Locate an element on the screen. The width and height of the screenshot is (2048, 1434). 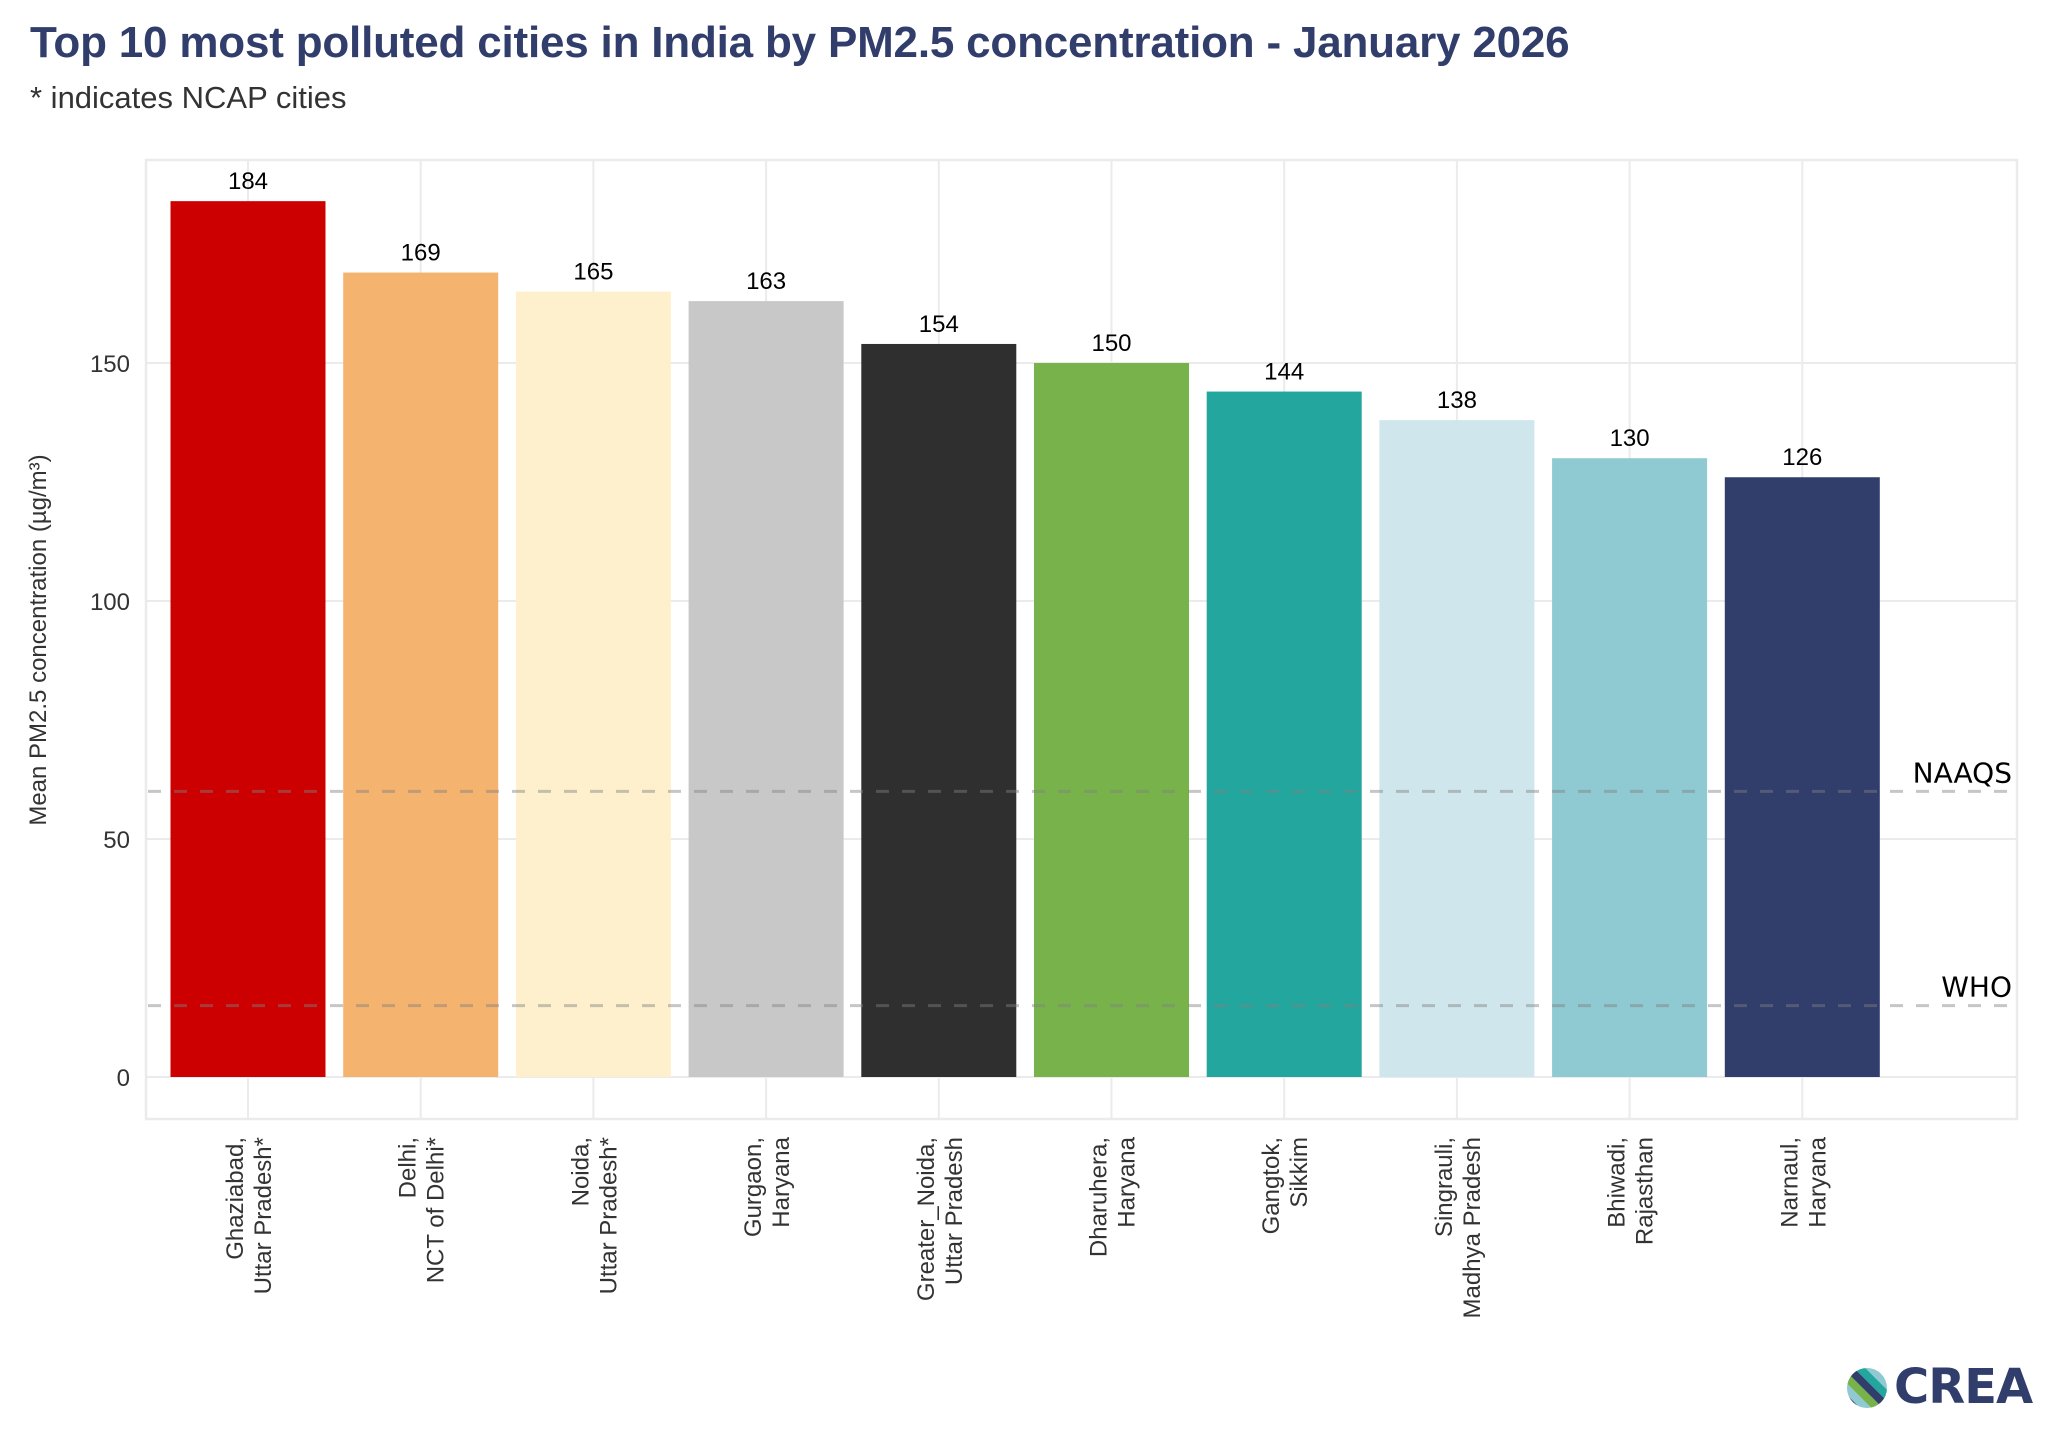
x-tick-label: Dharuhera, Haryana is located at coordinates (1113, 1196).